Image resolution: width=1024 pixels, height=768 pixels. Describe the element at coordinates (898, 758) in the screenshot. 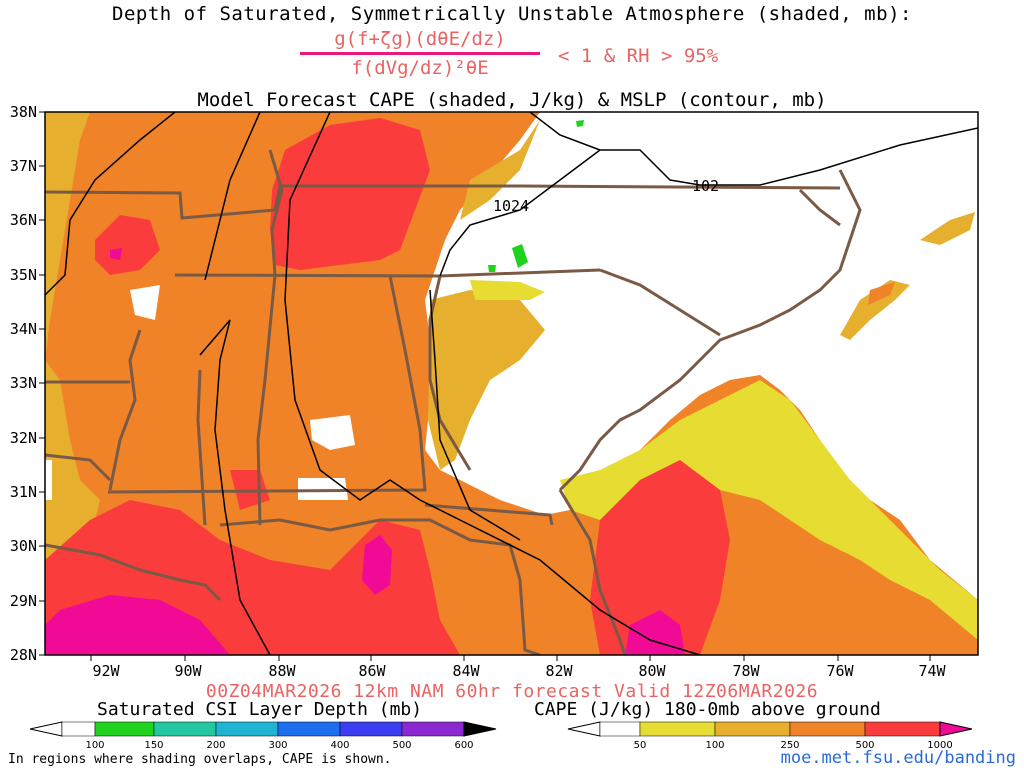

I see `source-url: moe.met.fsu.edu/banding` at that location.